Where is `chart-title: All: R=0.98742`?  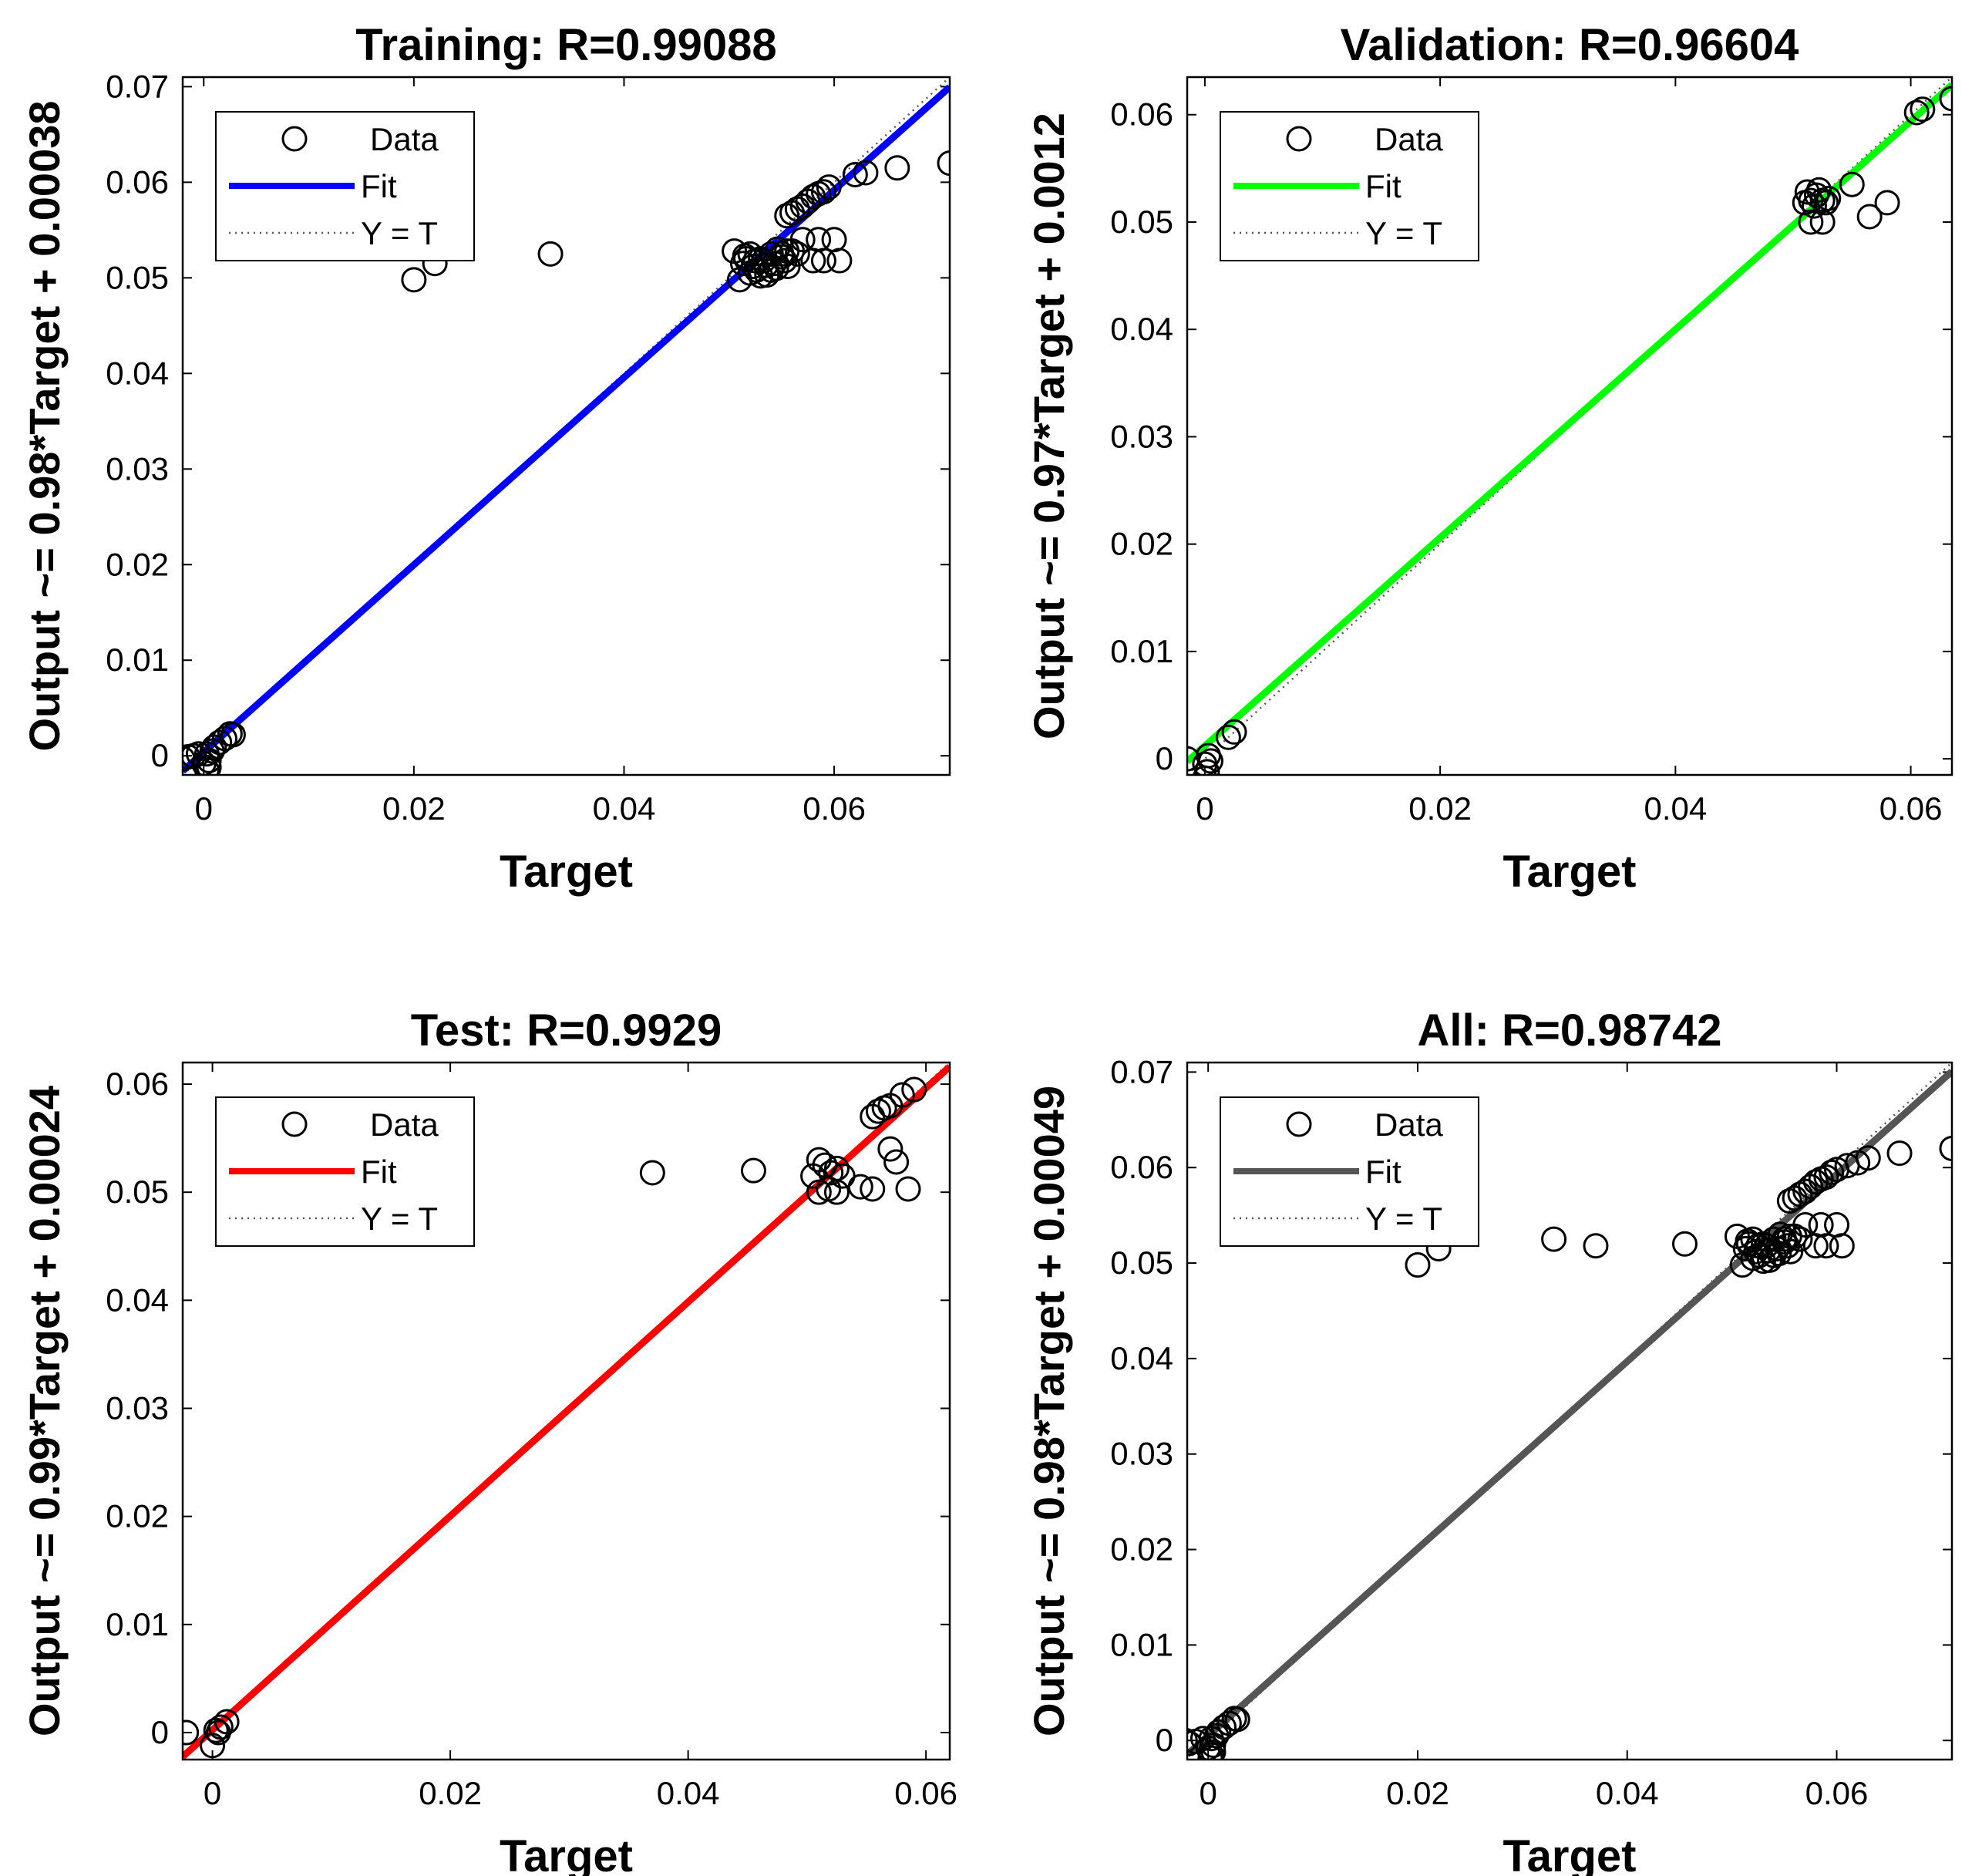
chart-title: All: R=0.98742 is located at coordinates (1570, 1030).